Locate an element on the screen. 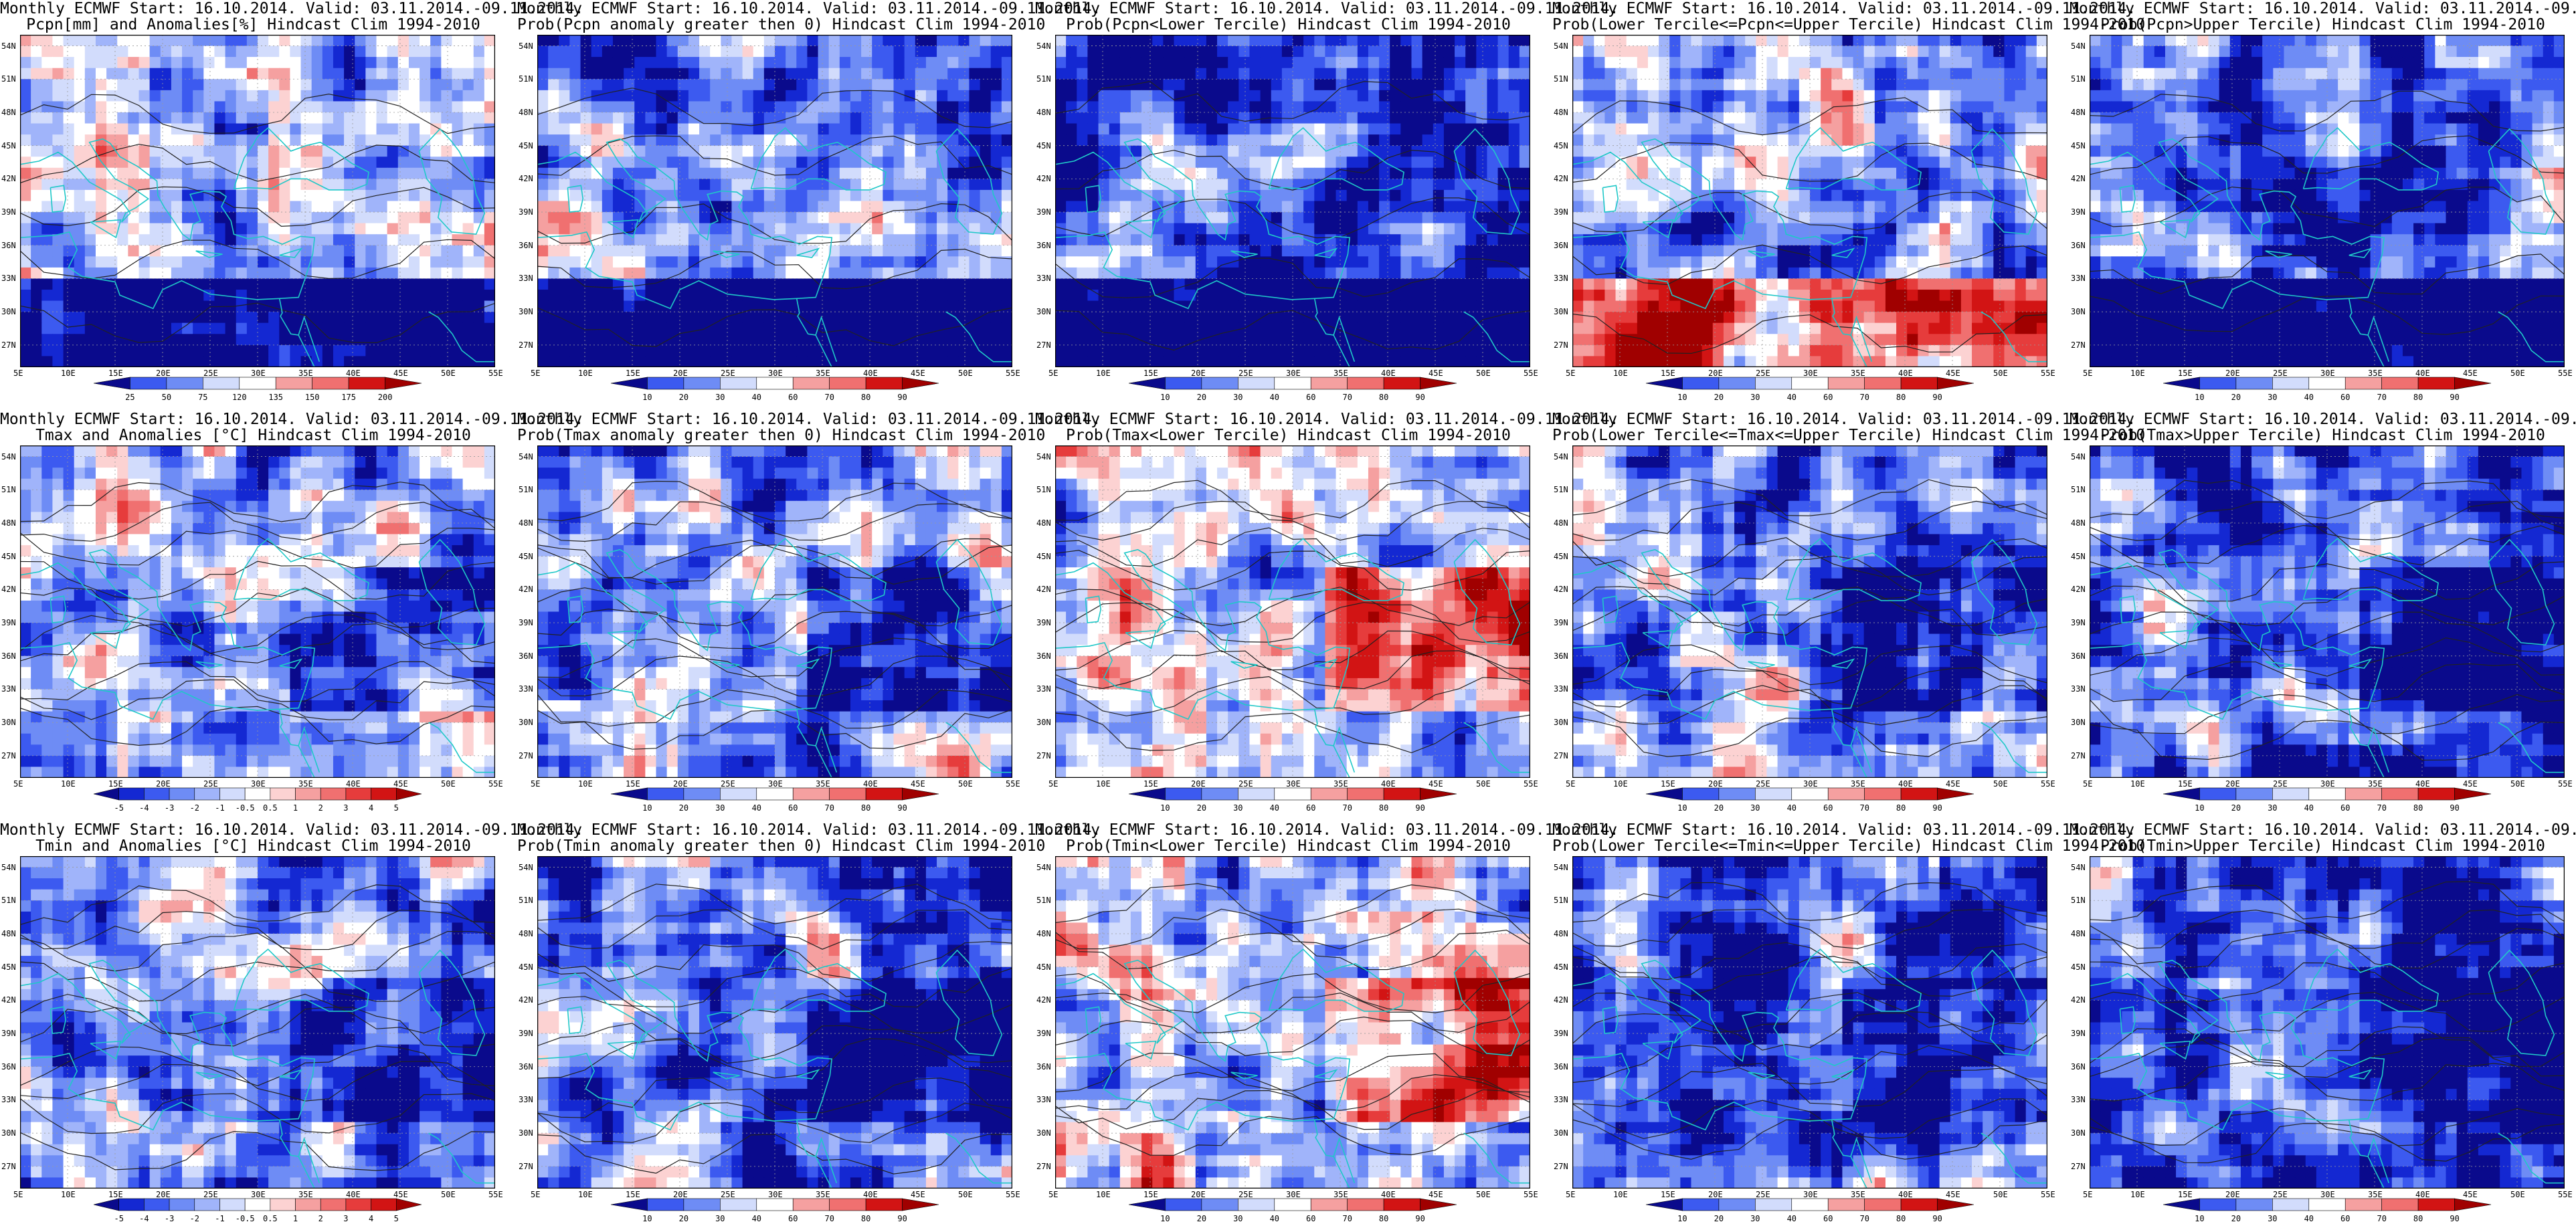 The height and width of the screenshot is (1224, 2576). colorbar-label: 135 is located at coordinates (275, 397).